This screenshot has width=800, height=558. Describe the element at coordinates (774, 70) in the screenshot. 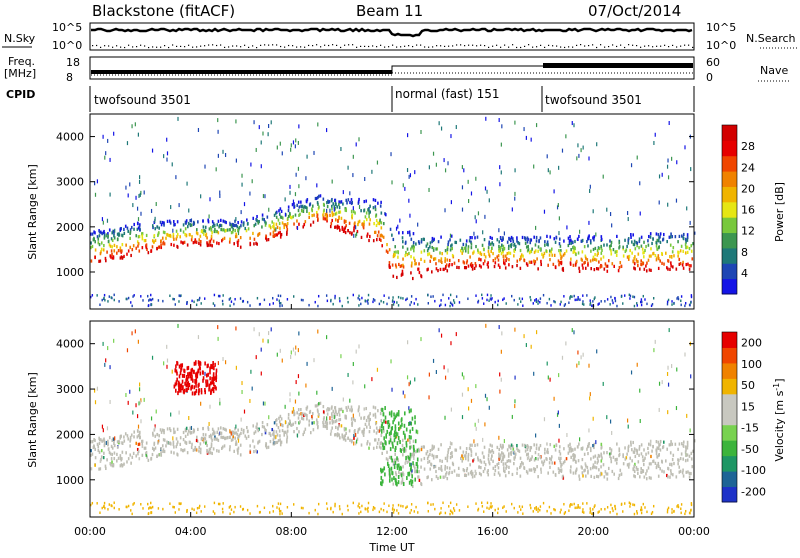

I see `nave-label: Nave` at that location.